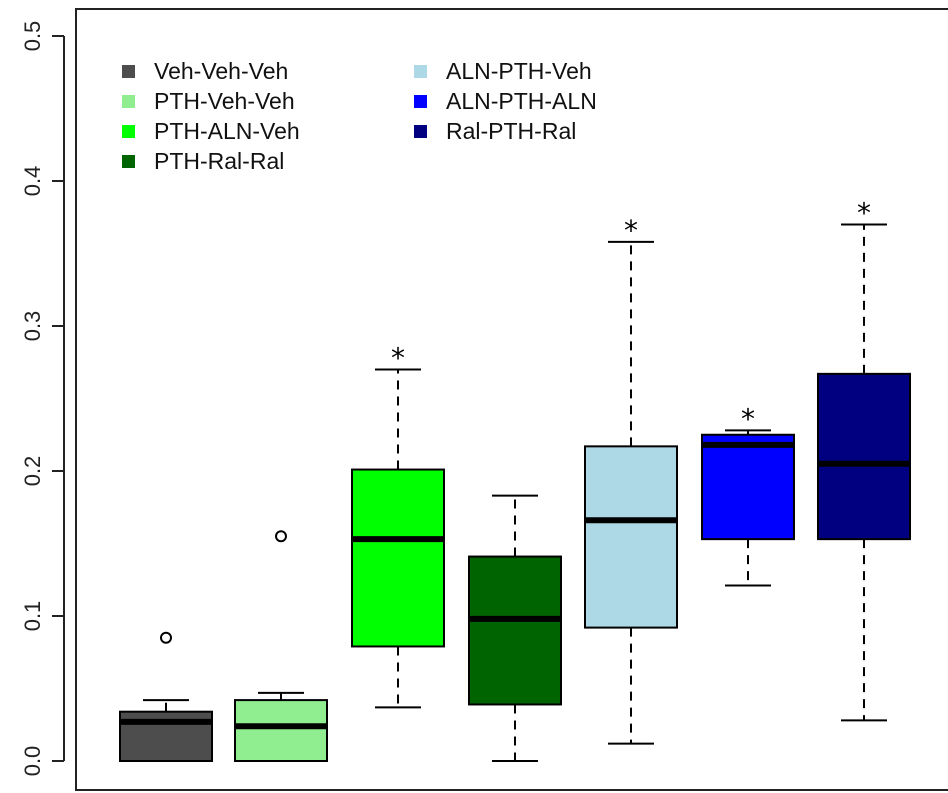 The width and height of the screenshot is (948, 793). Describe the element at coordinates (32, 36) in the screenshot. I see `y-tick-label: 0.5` at that location.